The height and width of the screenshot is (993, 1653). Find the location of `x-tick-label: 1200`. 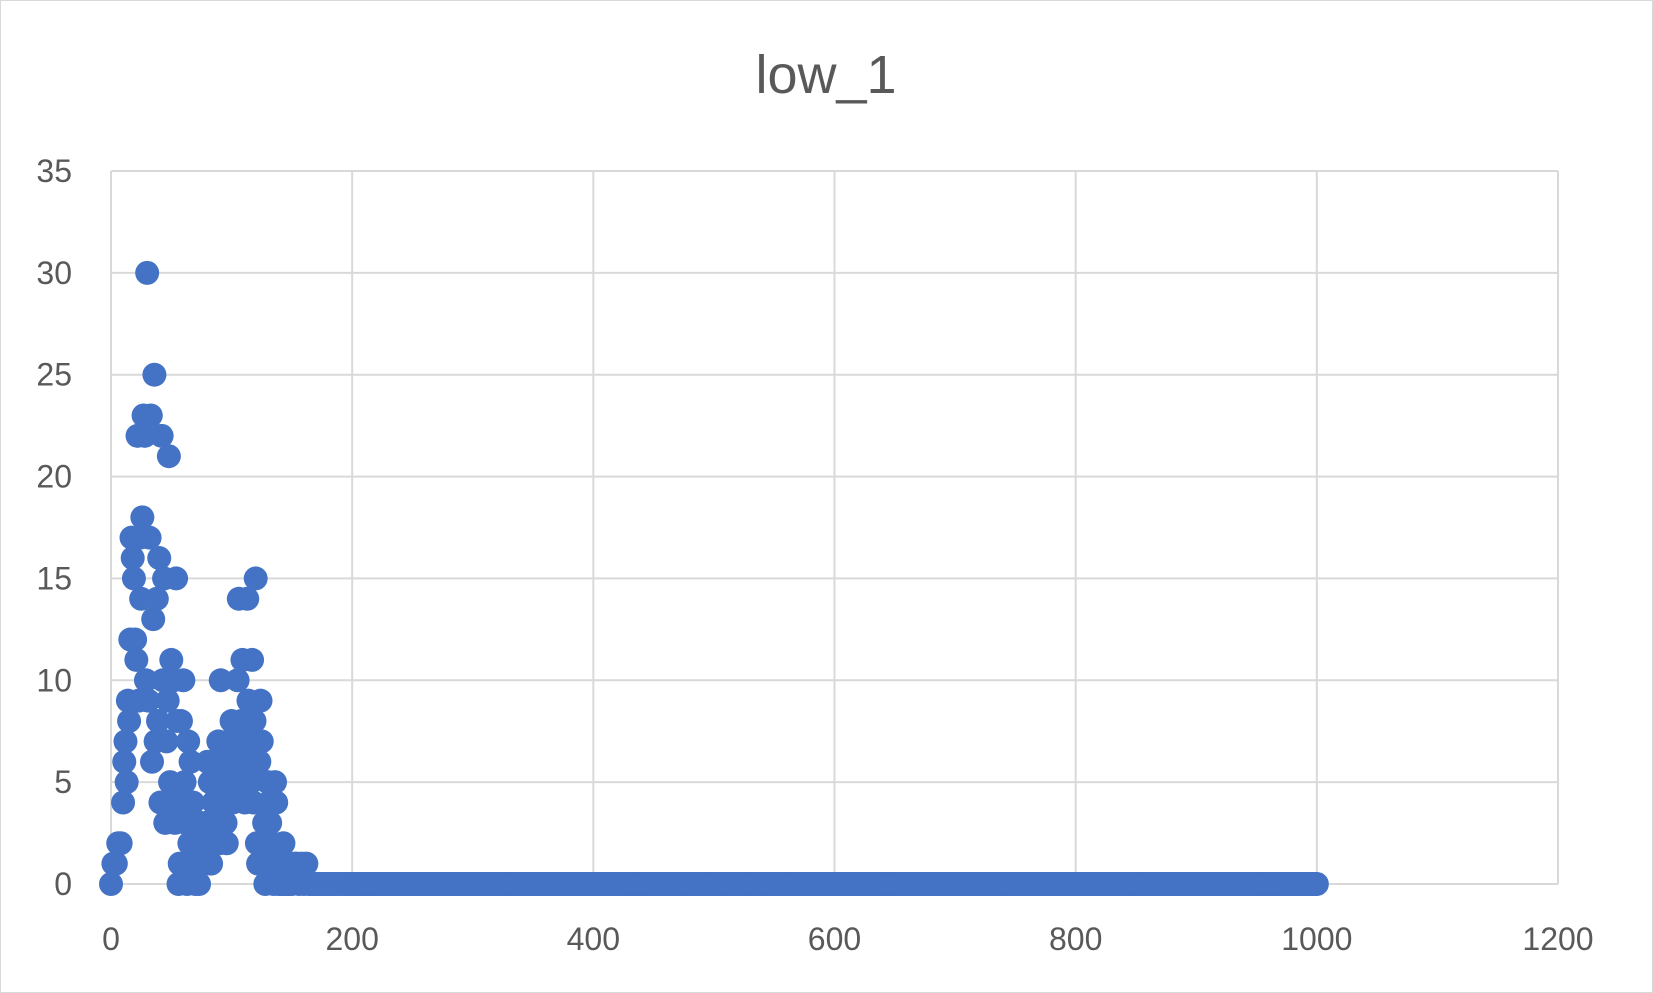

x-tick-label: 1200 is located at coordinates (1557, 939).